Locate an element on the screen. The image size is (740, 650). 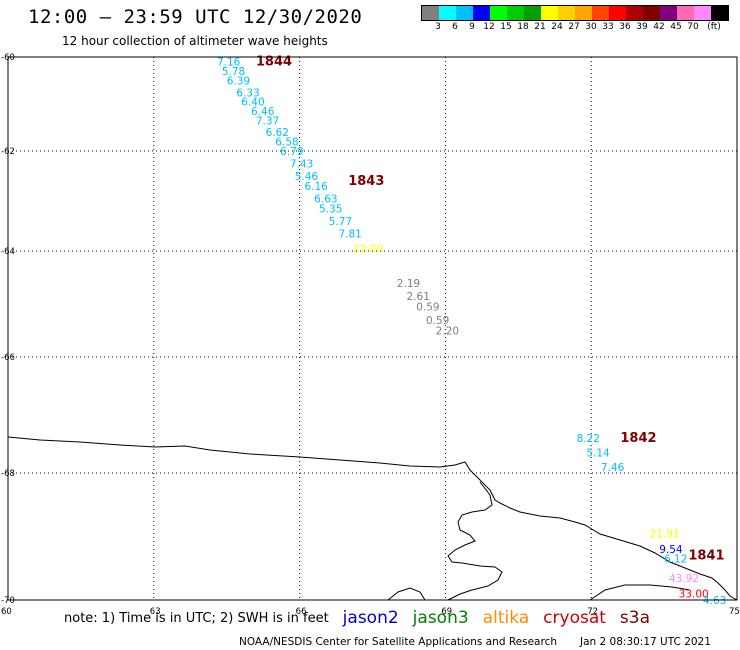
pass-number: 1844 is located at coordinates (274, 62).